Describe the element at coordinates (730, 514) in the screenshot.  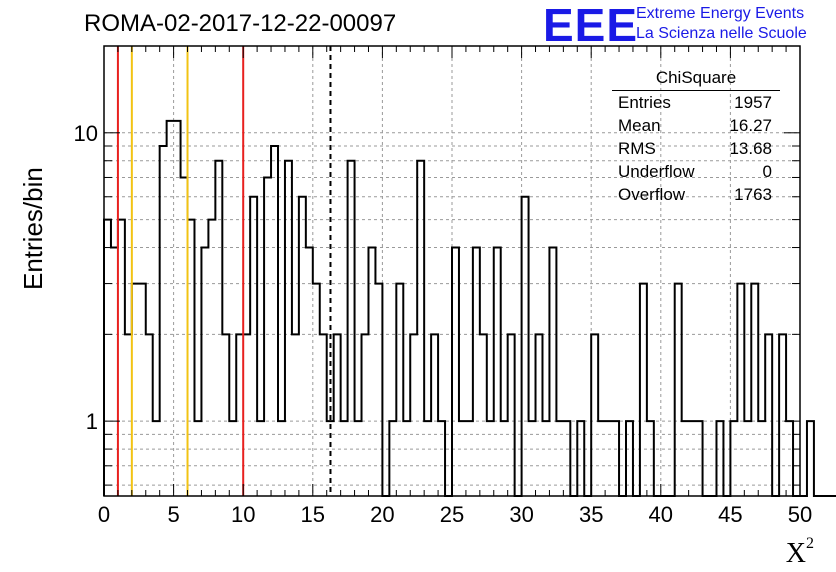
I see `x-tick-label: 45` at that location.